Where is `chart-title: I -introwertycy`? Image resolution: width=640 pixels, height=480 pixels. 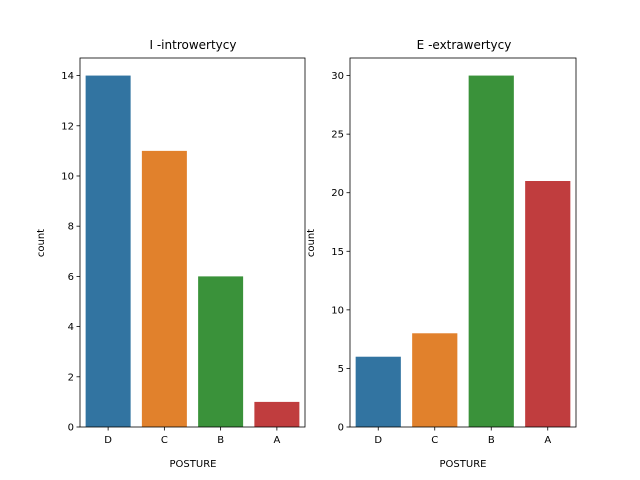
chart-title: I -introwertycy is located at coordinates (193, 45).